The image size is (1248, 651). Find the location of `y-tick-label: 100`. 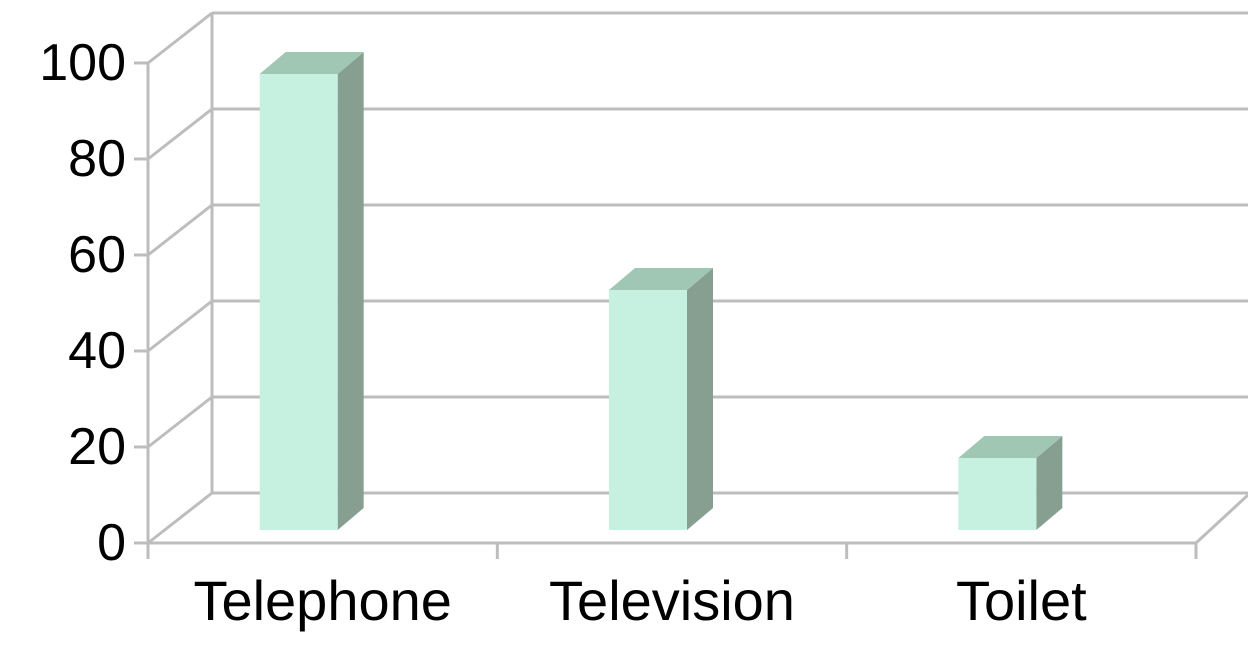

y-tick-label: 100 is located at coordinates (82, 63).